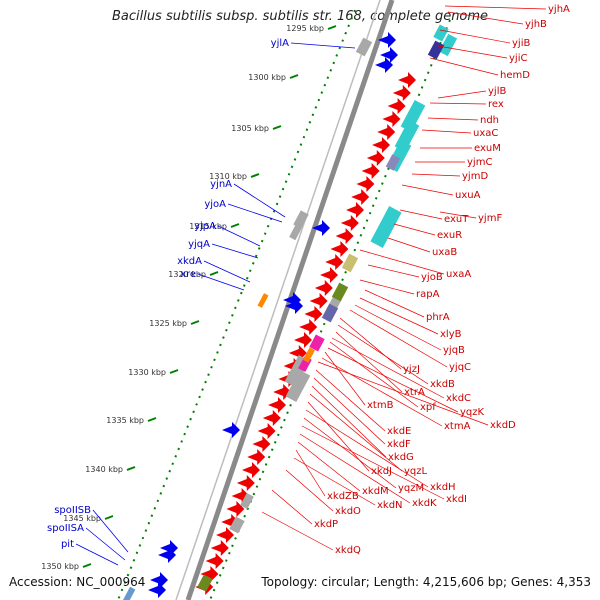 The image size is (600, 600). Describe the element at coordinates (82, 518) in the screenshot. I see `tick-label: 1345 kbp` at that location.